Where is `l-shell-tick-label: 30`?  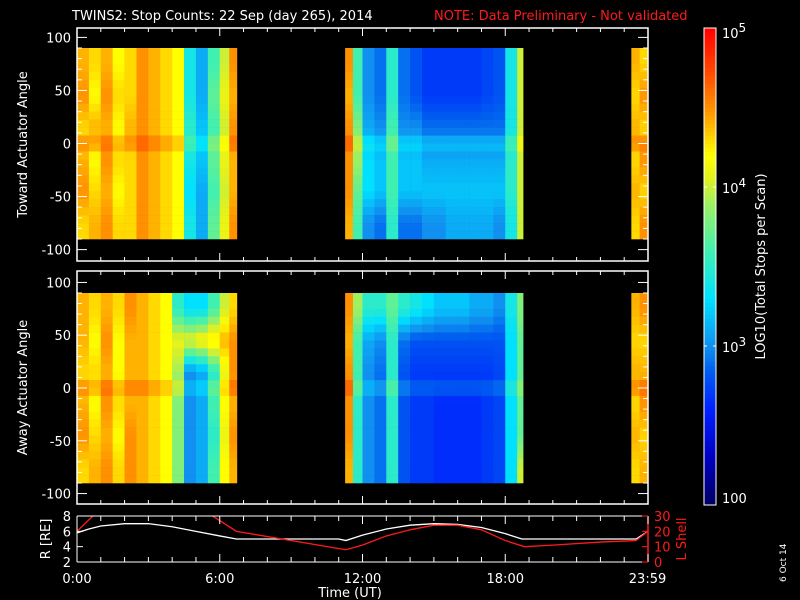
l-shell-tick-label: 30 is located at coordinates (662, 517).